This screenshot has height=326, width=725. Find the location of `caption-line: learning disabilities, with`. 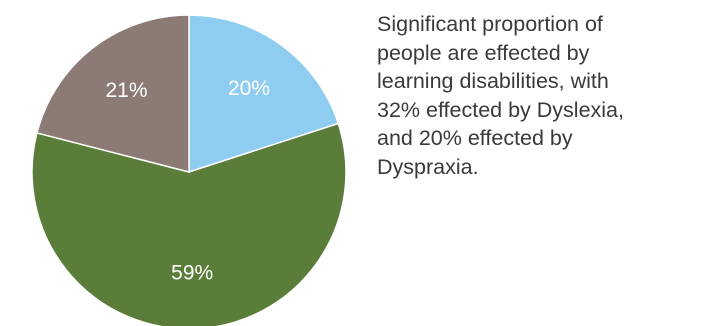

caption-line: learning disabilities, with is located at coordinates (493, 81).